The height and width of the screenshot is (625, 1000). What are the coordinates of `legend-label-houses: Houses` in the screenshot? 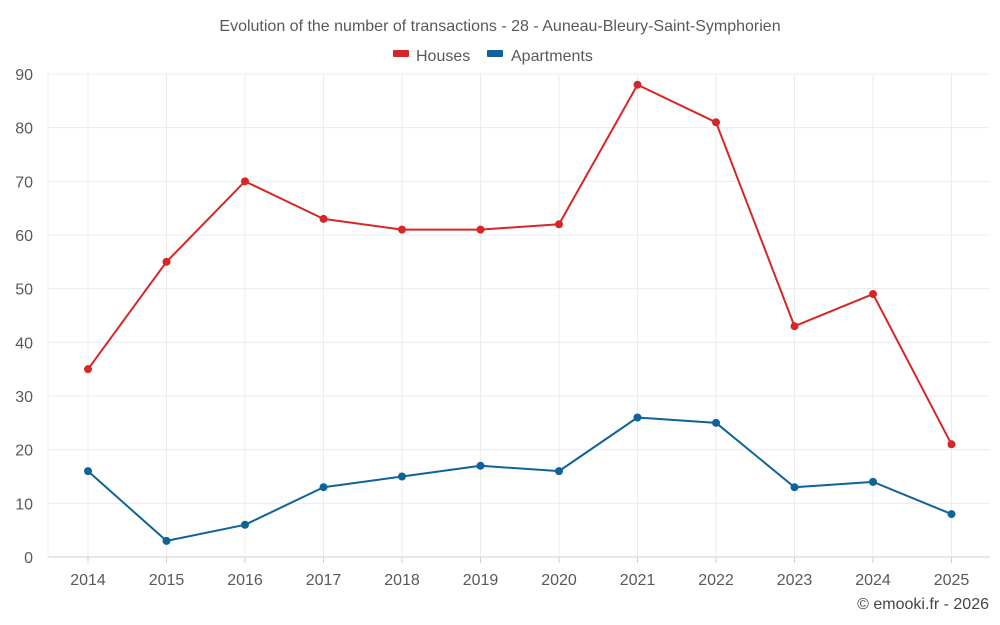 It's located at (443, 56).